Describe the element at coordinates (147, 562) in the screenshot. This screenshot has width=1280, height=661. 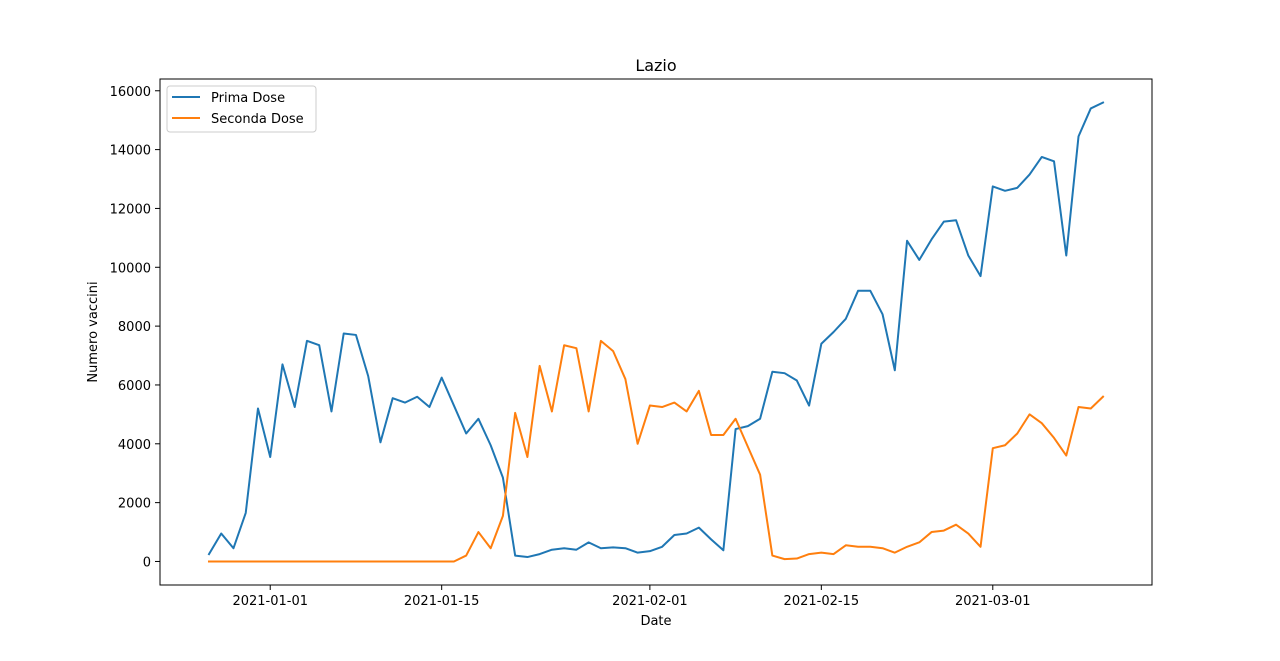
I see `y-tick-label: 0` at that location.